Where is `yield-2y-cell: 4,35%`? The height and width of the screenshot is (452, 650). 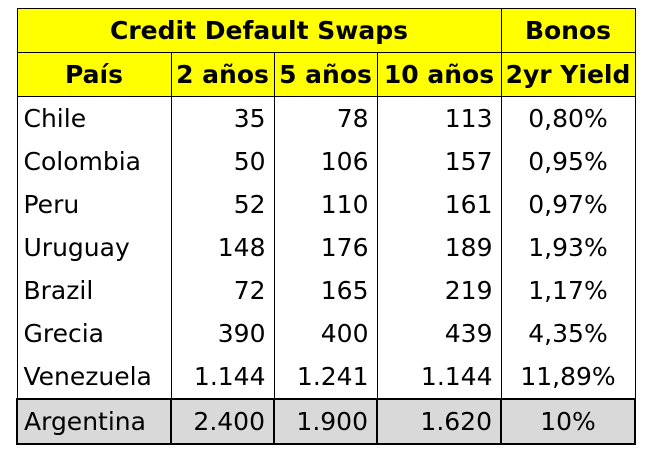
yield-2y-cell: 4,35% is located at coordinates (568, 333).